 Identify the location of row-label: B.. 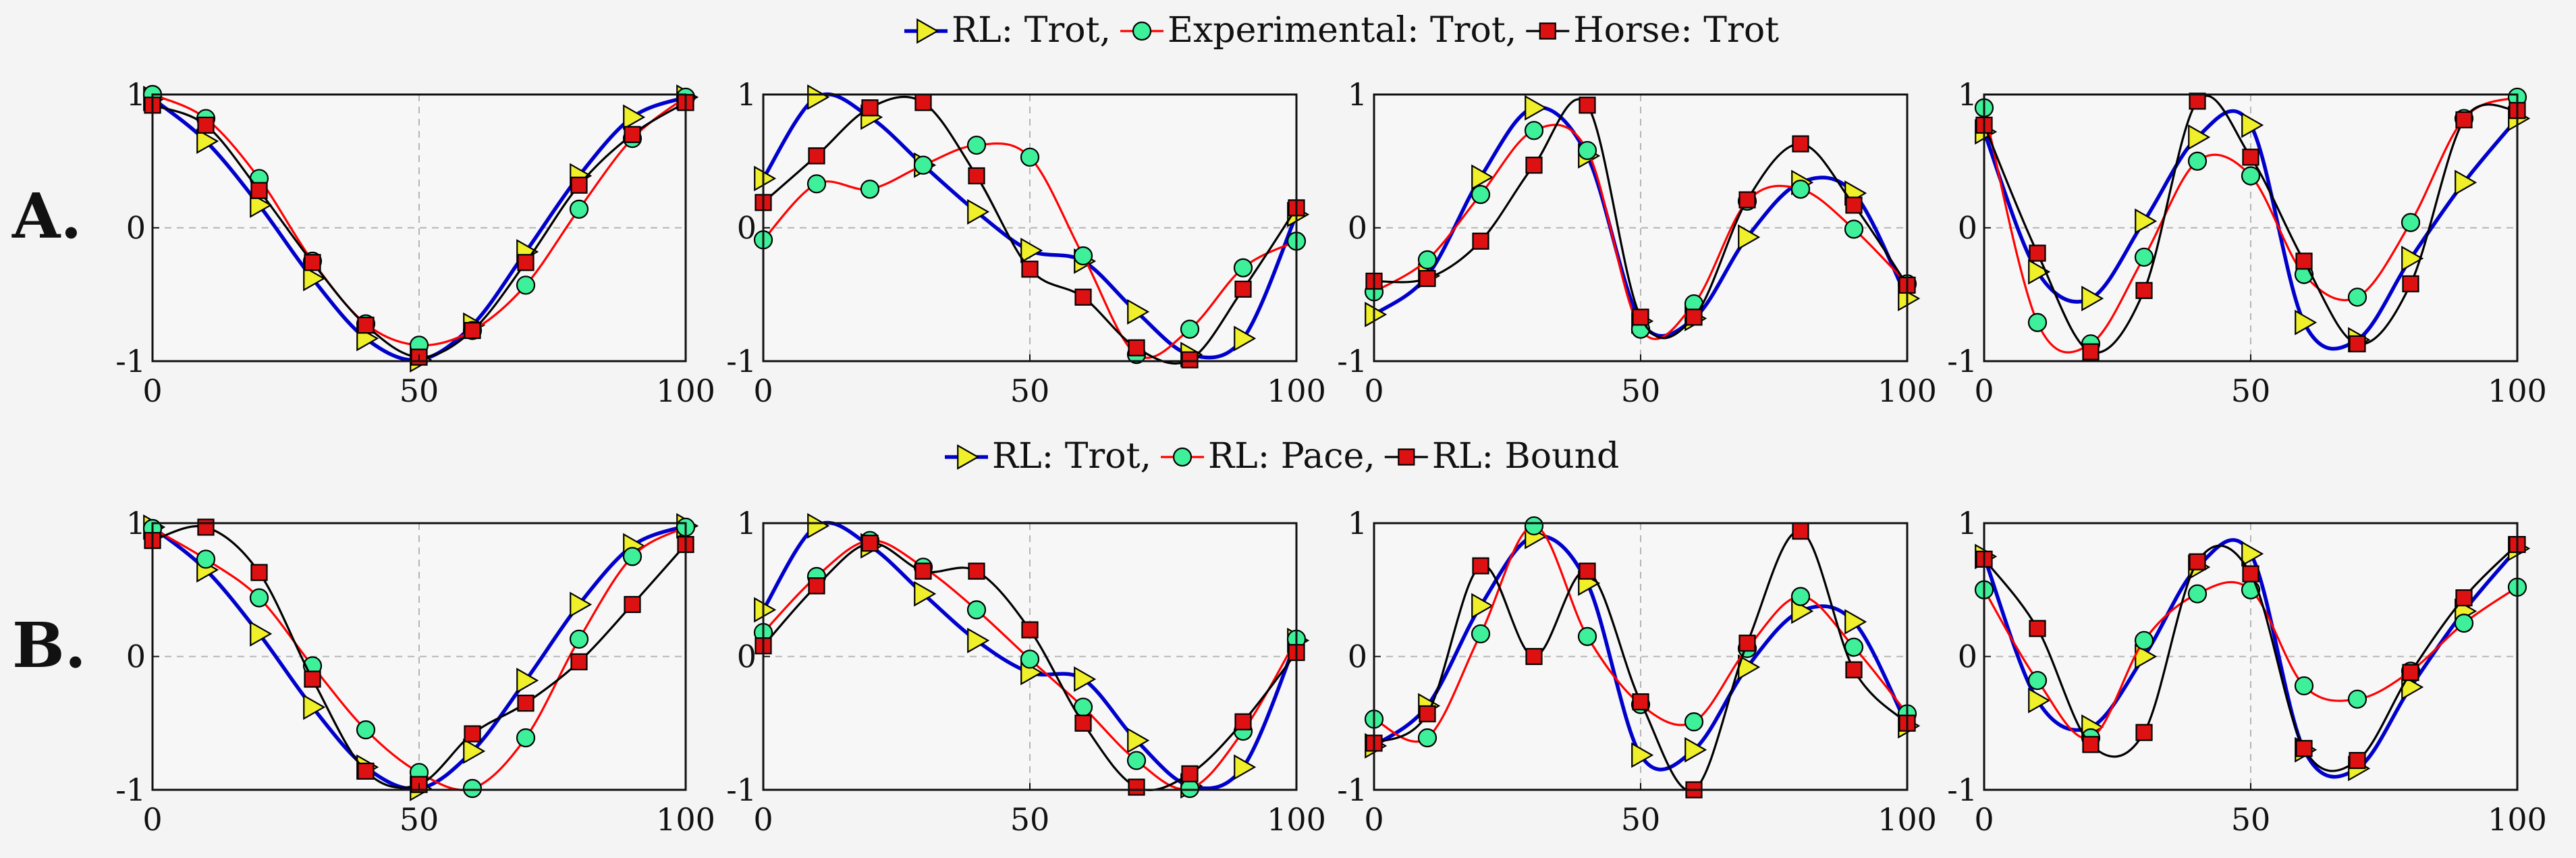
(49, 645).